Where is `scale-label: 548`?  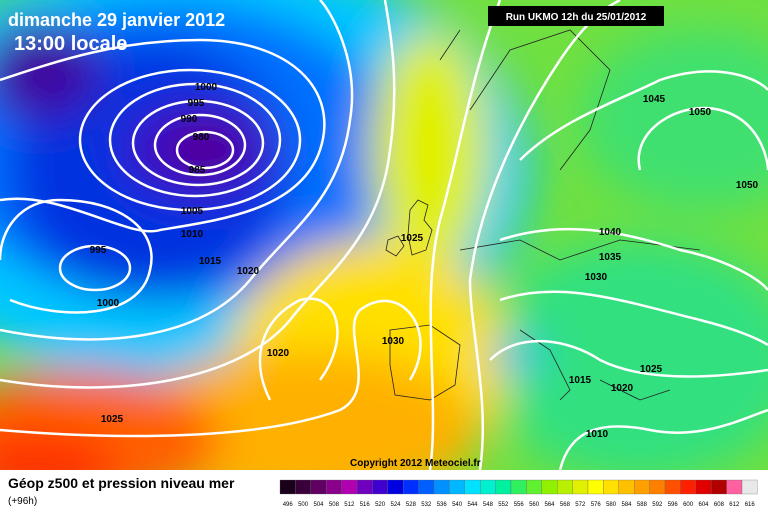
scale-label: 548 is located at coordinates (488, 505).